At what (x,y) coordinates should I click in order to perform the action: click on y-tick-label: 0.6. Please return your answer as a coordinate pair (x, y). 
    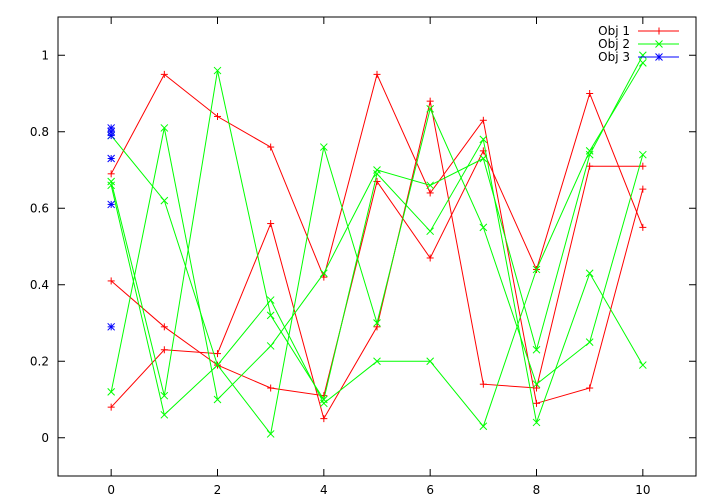
    Looking at the image, I should click on (39, 208).